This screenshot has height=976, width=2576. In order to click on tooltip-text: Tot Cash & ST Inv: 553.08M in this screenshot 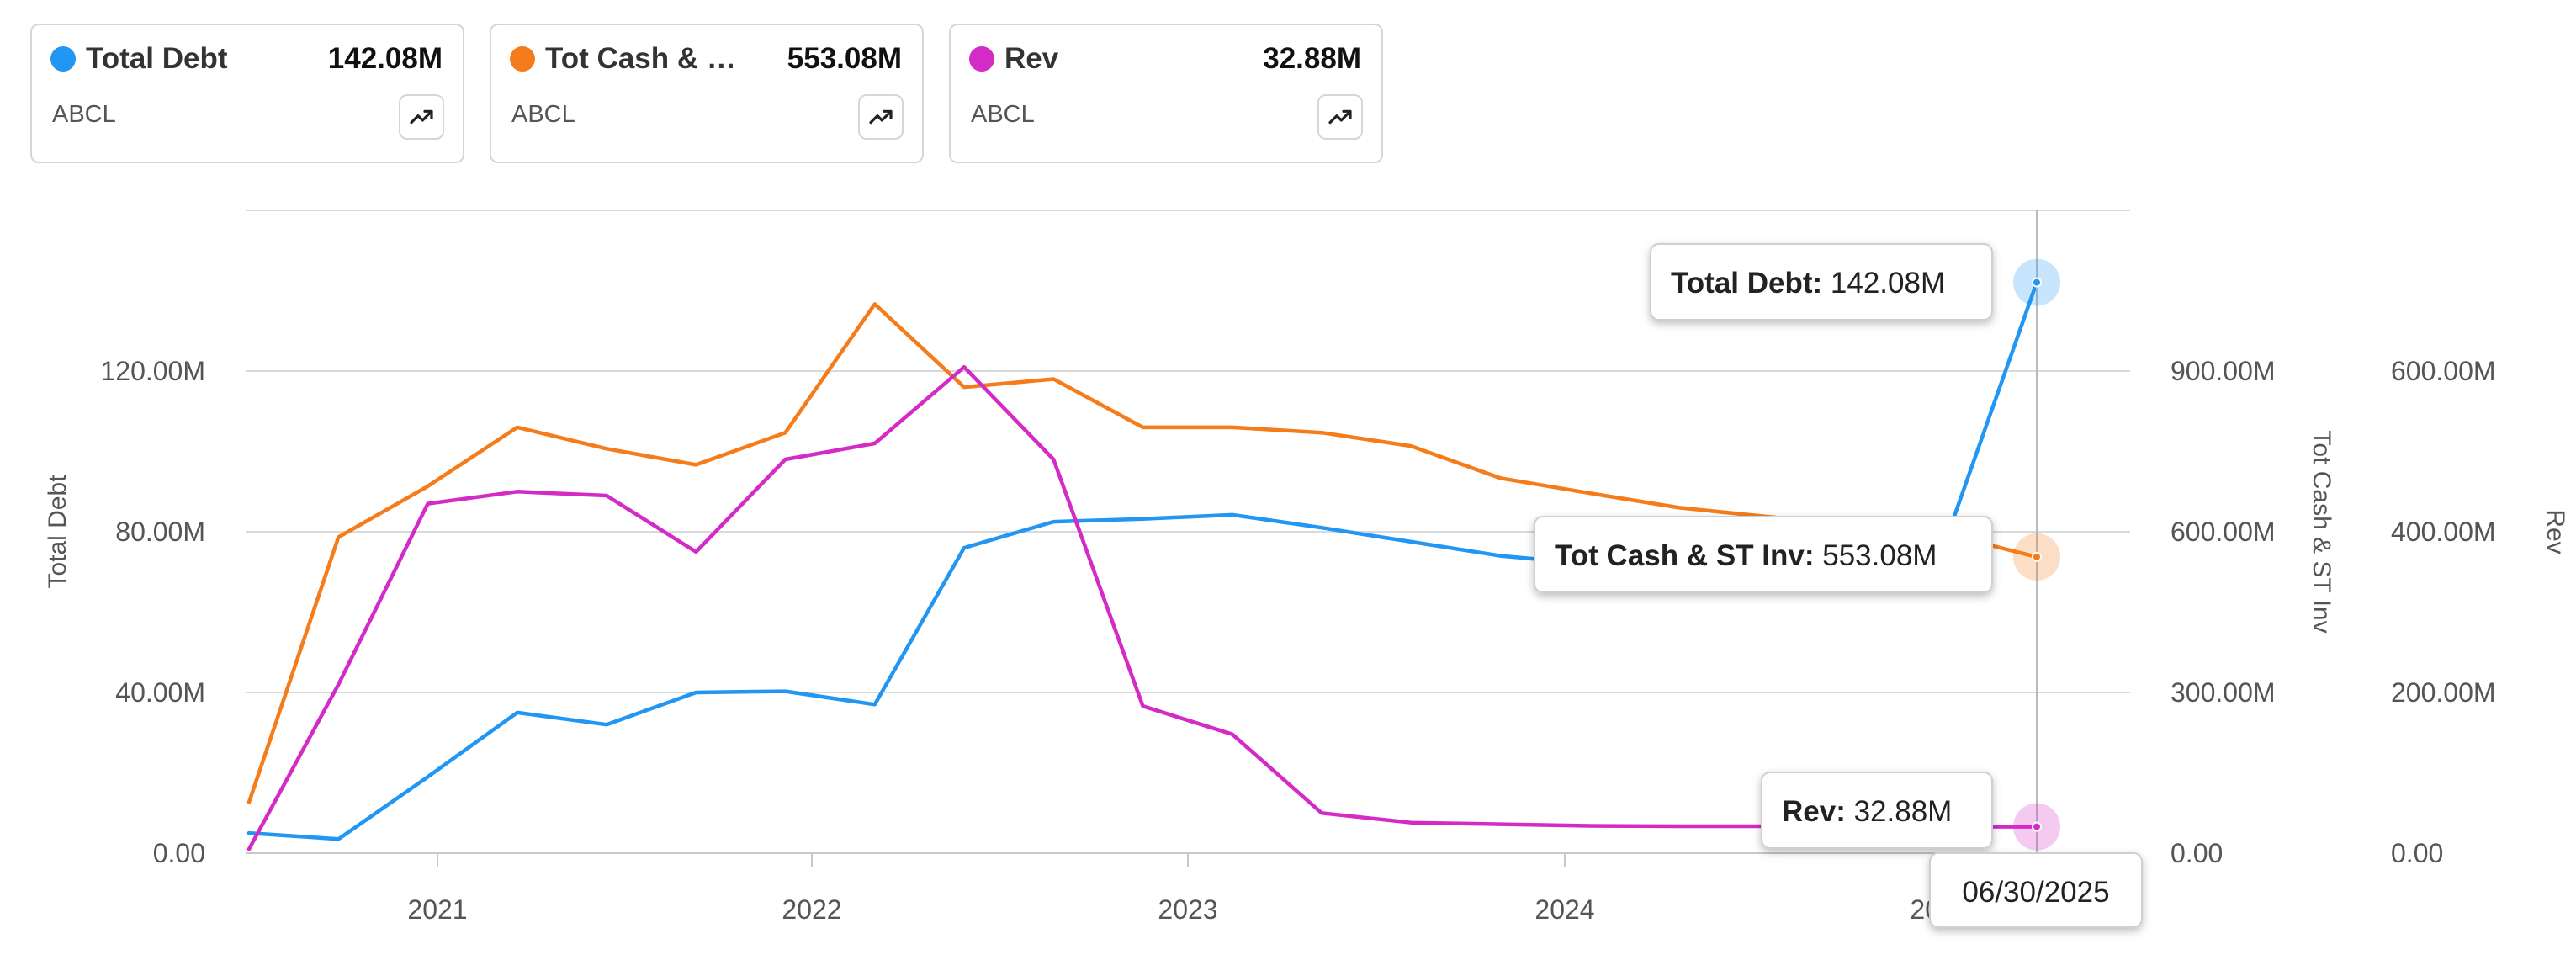, I will do `click(1746, 556)`.